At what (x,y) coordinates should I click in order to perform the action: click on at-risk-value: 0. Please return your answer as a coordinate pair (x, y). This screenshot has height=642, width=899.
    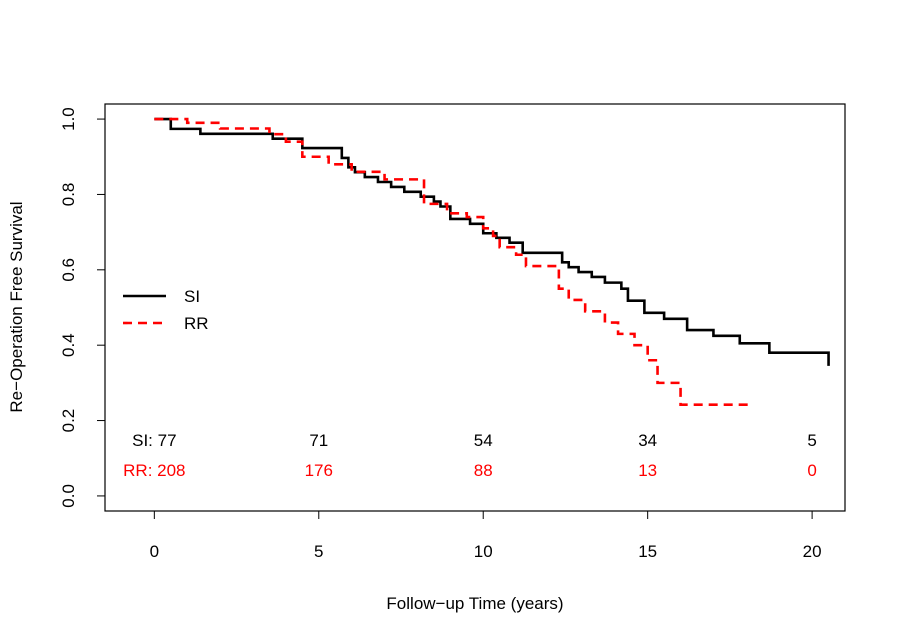
    Looking at the image, I should click on (811, 470).